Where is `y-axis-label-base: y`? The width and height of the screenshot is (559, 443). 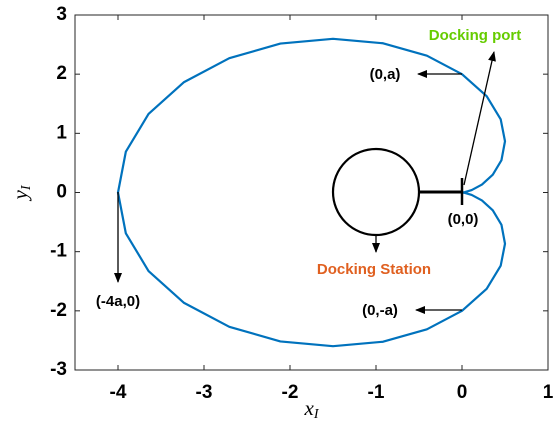 y-axis-label-base: y is located at coordinates (20, 196).